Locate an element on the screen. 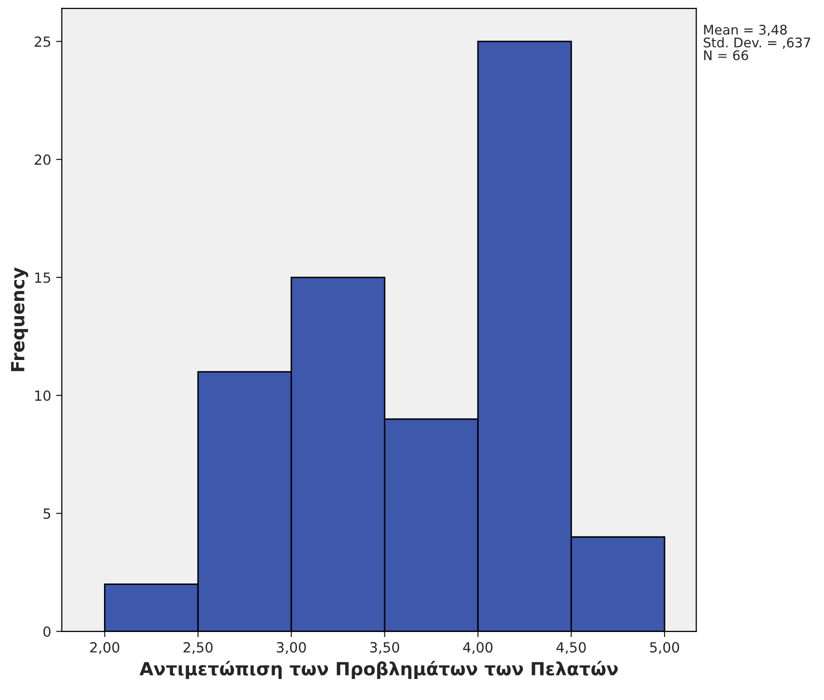 The width and height of the screenshot is (824, 700). y-tick-label: 0 is located at coordinates (46, 631).